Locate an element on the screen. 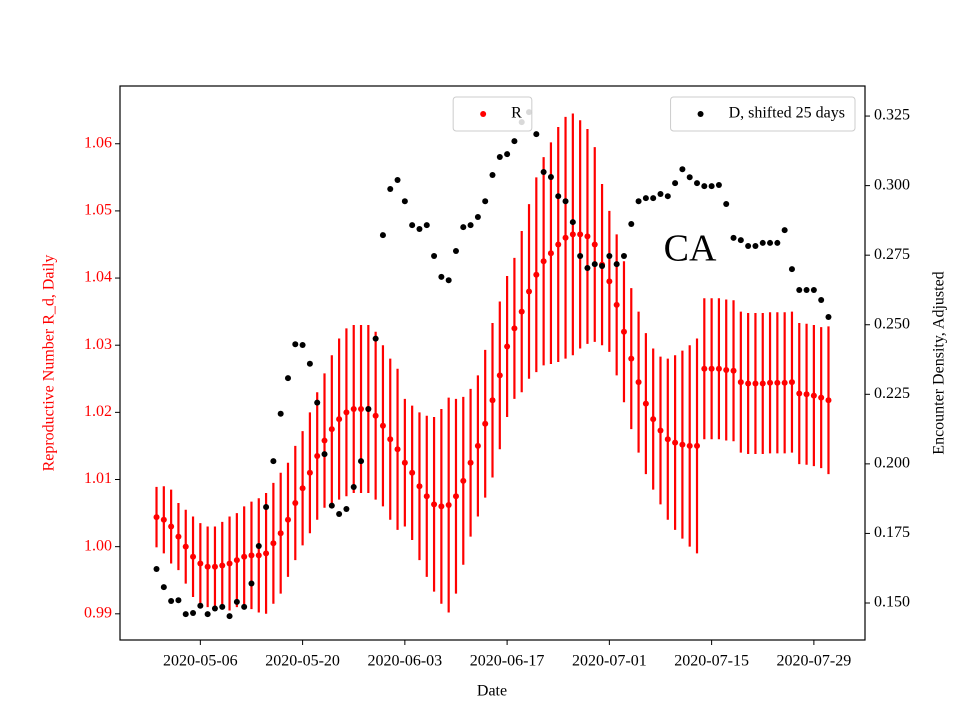 Image resolution: width=960 pixels, height=720 pixels. x-tick-label: 2020-07-29 is located at coordinates (814, 661).